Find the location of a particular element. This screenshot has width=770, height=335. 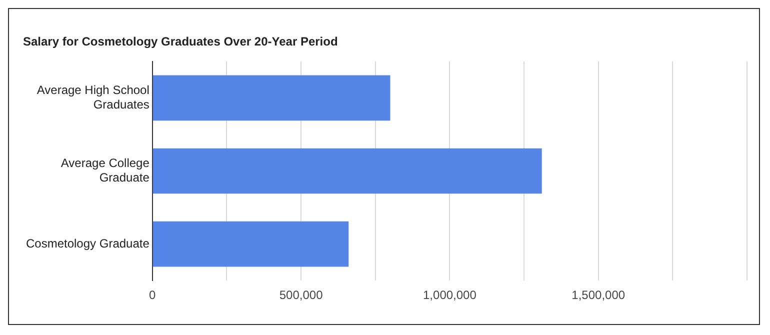

y-tick-label: Average College Graduate is located at coordinates (105, 170).